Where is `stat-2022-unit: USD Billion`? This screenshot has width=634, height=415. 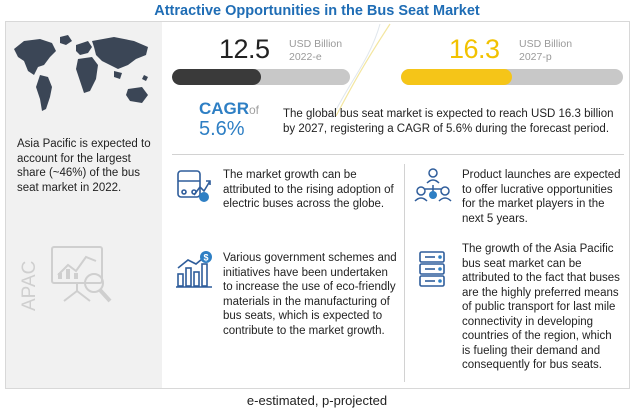
stat-2022-unit: USD Billion is located at coordinates (316, 44).